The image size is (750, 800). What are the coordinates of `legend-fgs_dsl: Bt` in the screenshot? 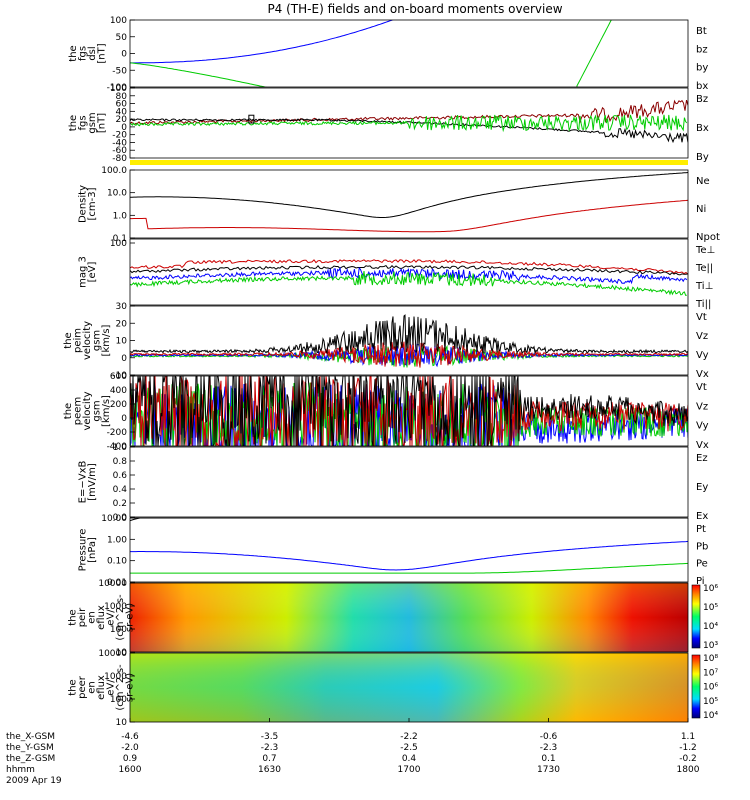 It's located at (701, 31).